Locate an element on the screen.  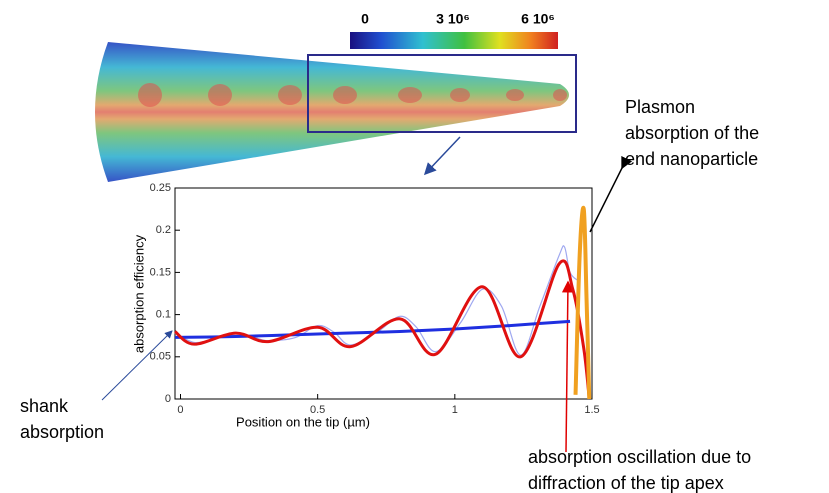
y-tick-label: 0.2 is located at coordinates (163, 230).